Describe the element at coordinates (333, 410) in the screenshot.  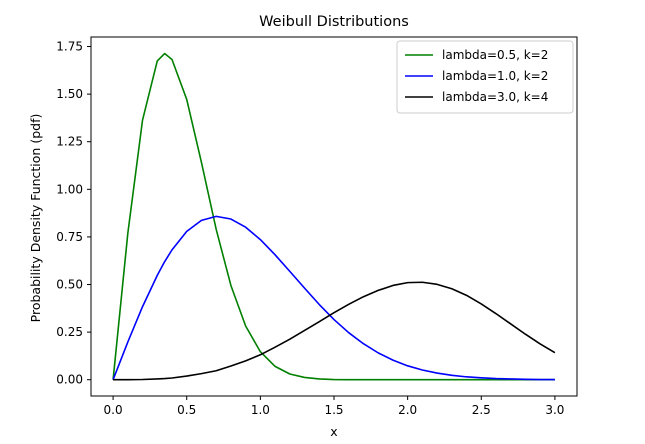
I see `x-tick-label: 1.5` at that location.